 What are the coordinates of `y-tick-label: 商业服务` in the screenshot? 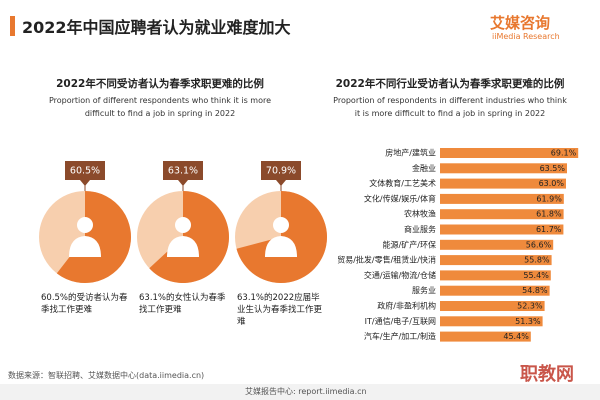 It's located at (420, 229).